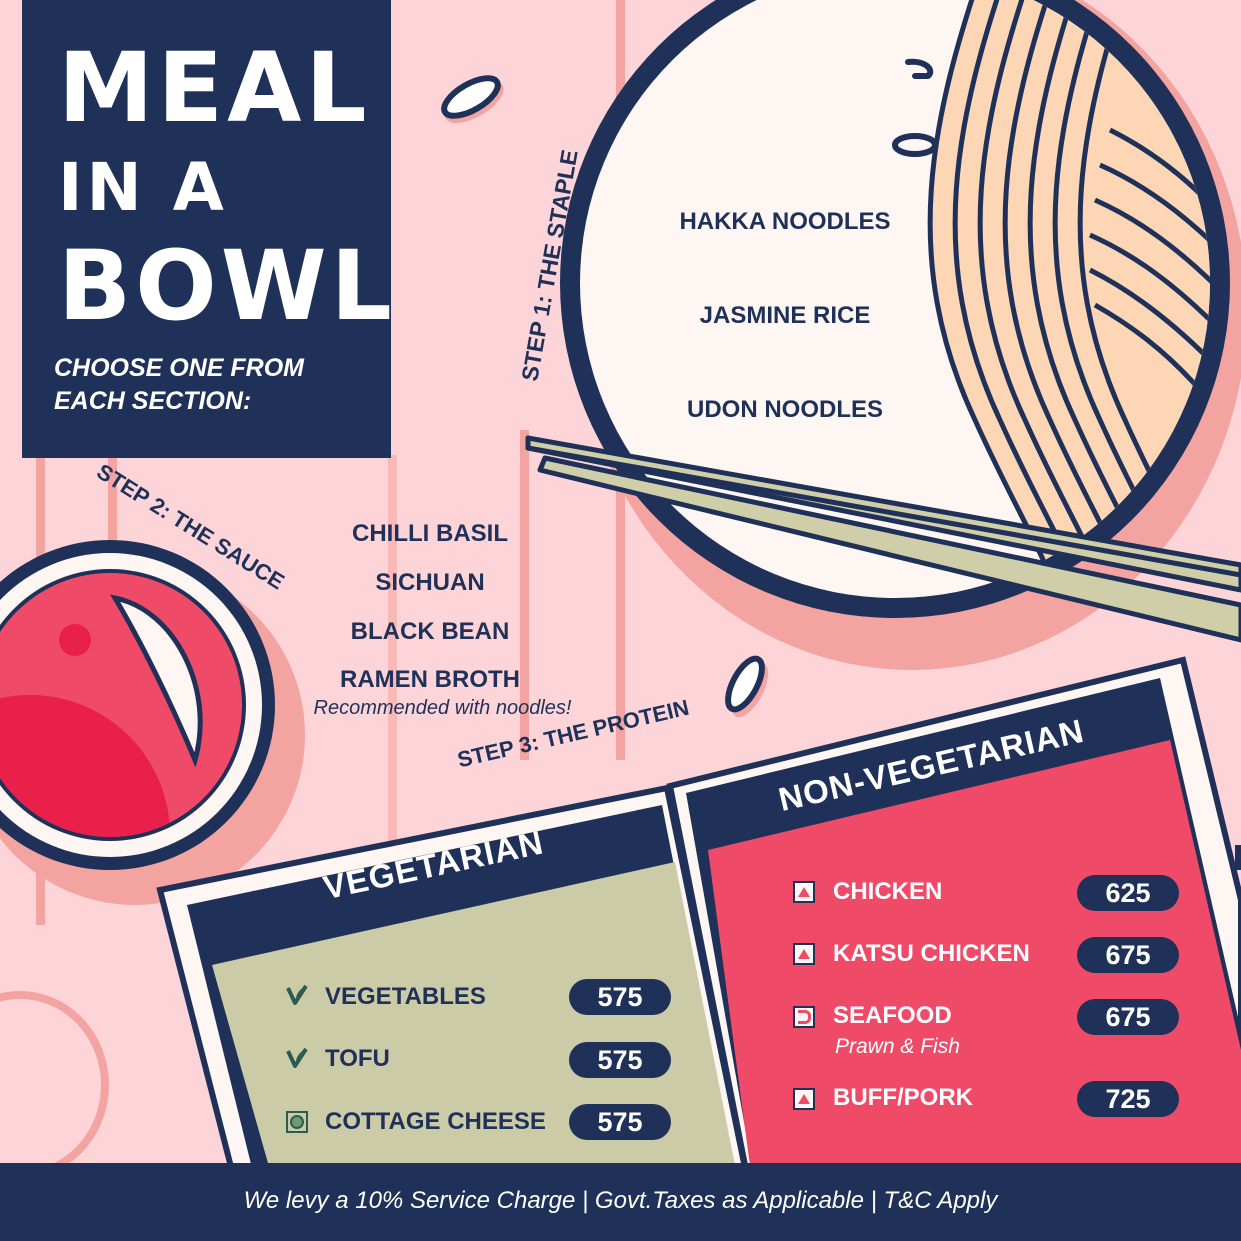  I want to click on sauce-item-1: CHILLI BASIL, so click(430, 533).